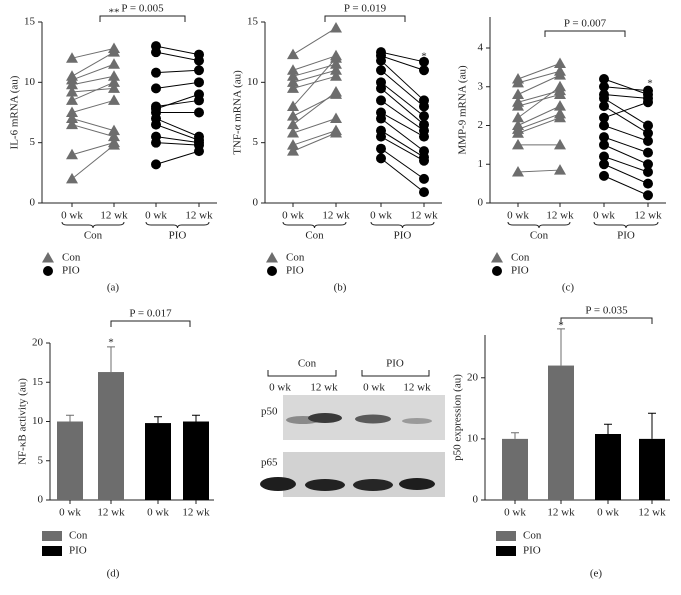  I want to click on significance-mark: *, so click(650, 84).